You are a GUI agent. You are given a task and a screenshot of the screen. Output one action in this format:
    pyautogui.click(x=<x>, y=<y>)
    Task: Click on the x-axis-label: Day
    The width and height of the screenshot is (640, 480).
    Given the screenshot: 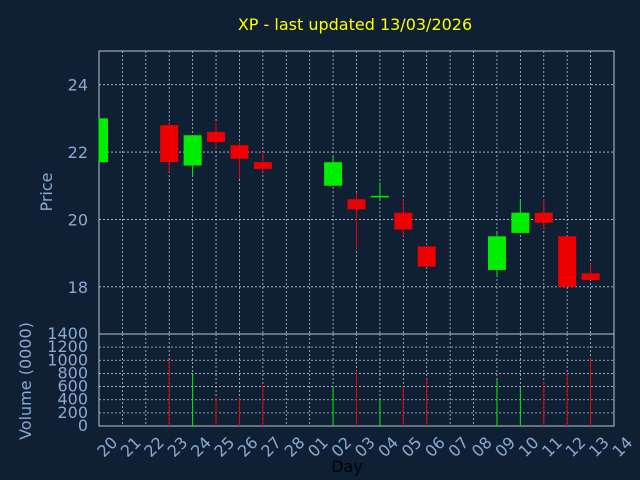 What is the action you would take?
    pyautogui.click(x=347, y=466)
    